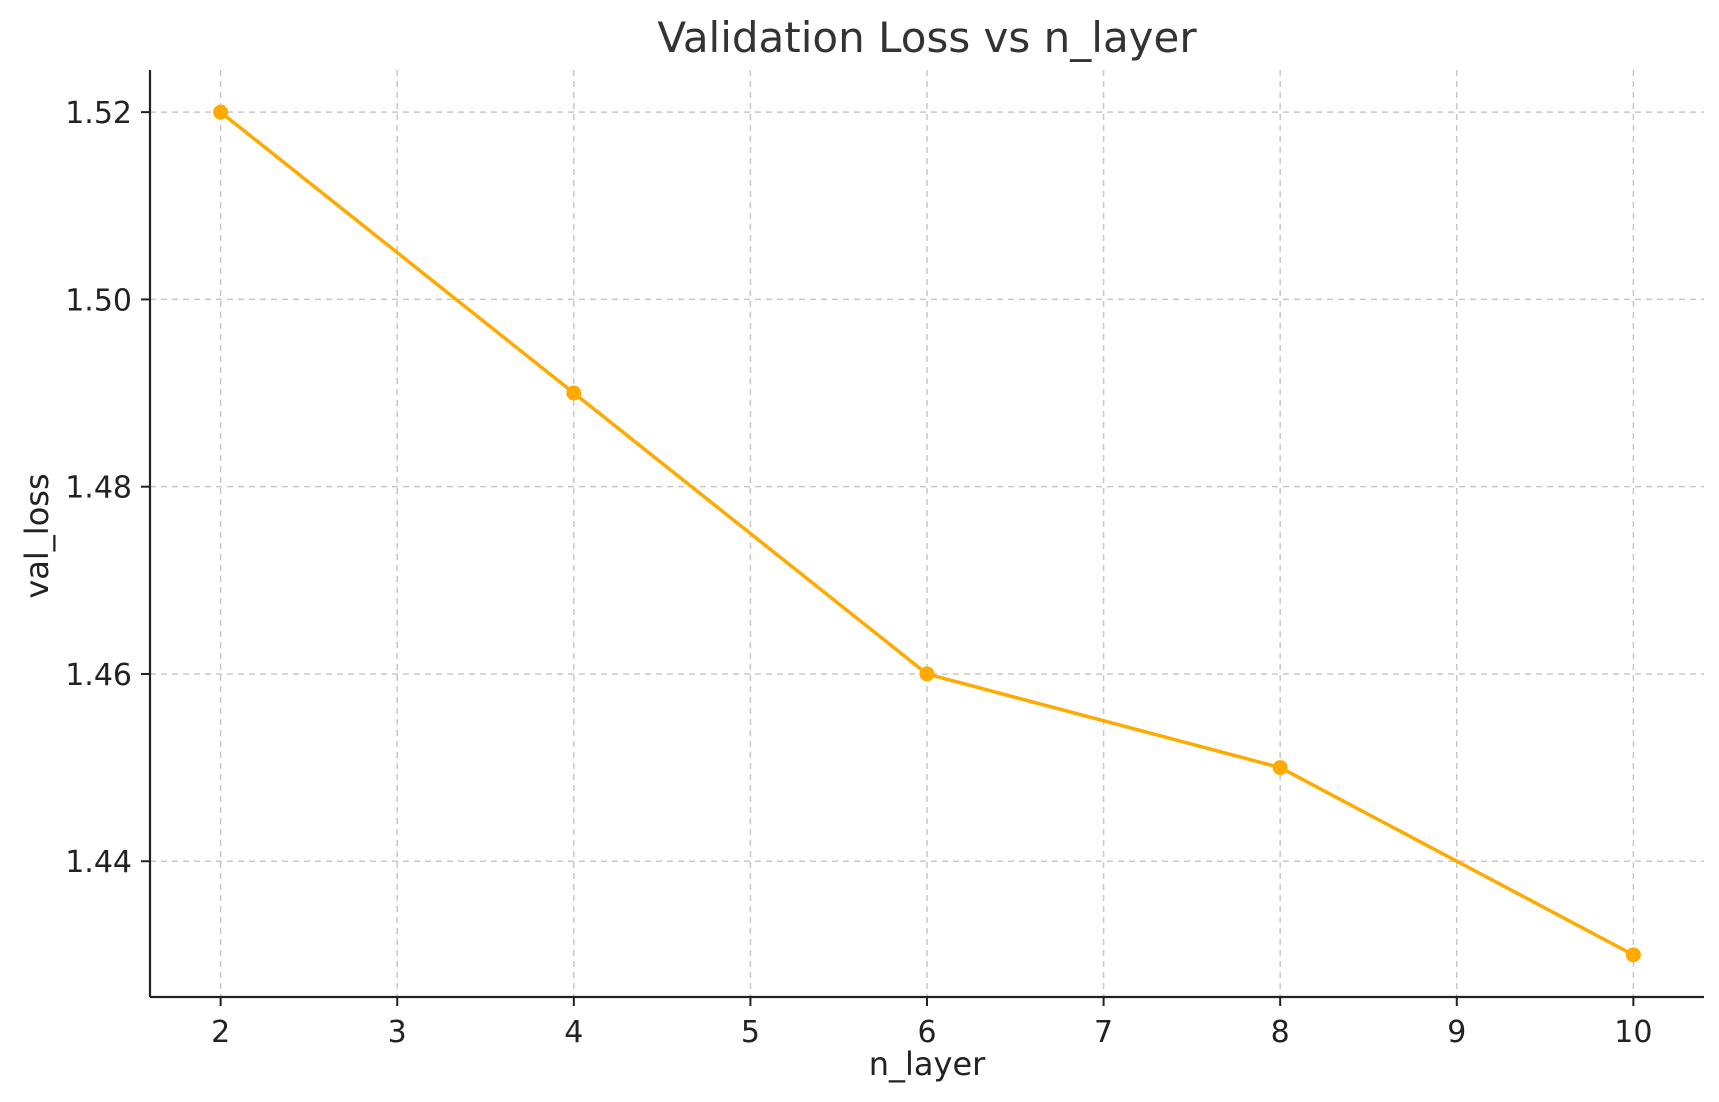  Describe the element at coordinates (927, 37) in the screenshot. I see `chart-title: Validation Loss vs n_layer` at that location.